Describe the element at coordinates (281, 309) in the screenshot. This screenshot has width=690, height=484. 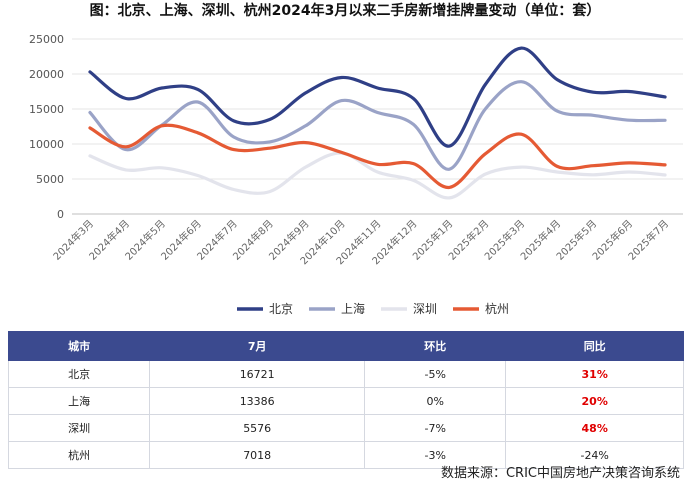
I see `legend-label: 北京` at that location.